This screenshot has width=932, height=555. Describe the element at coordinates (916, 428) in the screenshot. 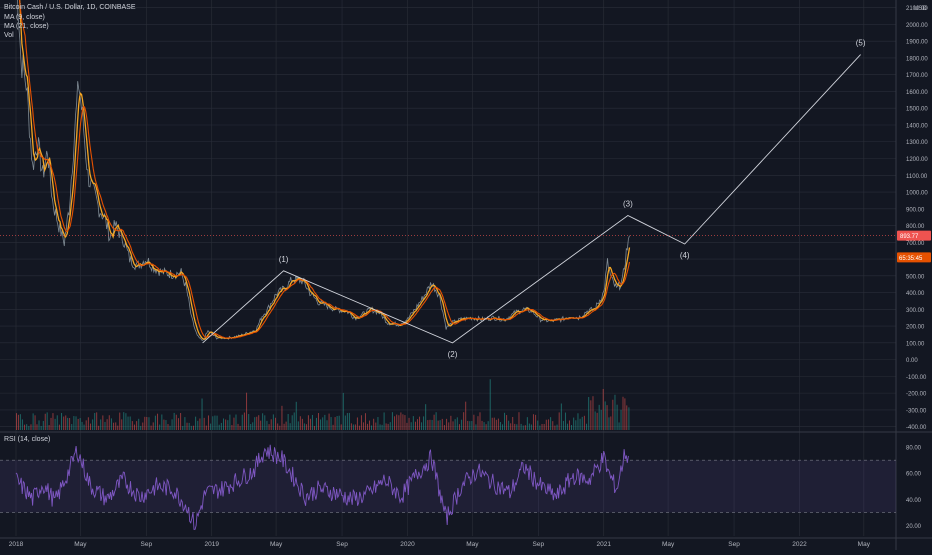

I see `price-tick-label: -400.00` at that location.